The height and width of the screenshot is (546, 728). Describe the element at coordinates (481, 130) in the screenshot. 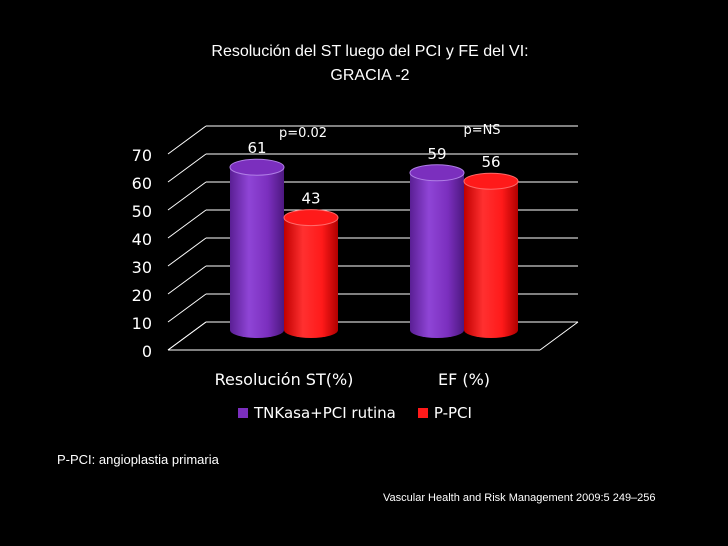

I see `p-value-annotation: p=NS` at that location.